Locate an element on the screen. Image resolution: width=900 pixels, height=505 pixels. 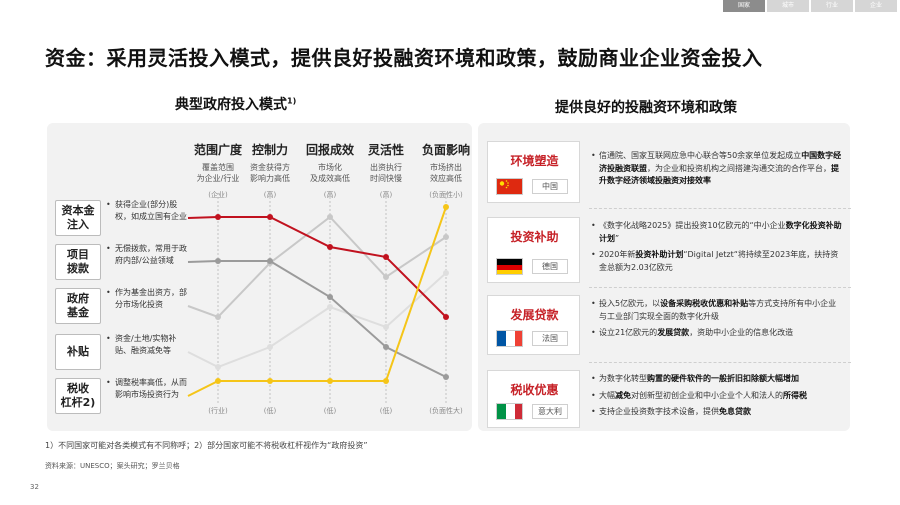
policy-card: 税收优惠 意大利 is located at coordinates (533, 399).